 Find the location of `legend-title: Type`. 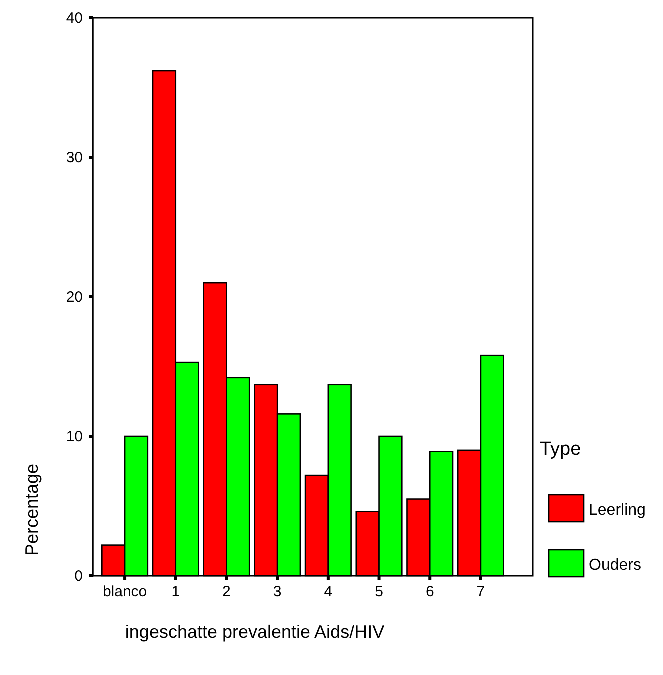

legend-title: Type is located at coordinates (561, 449).